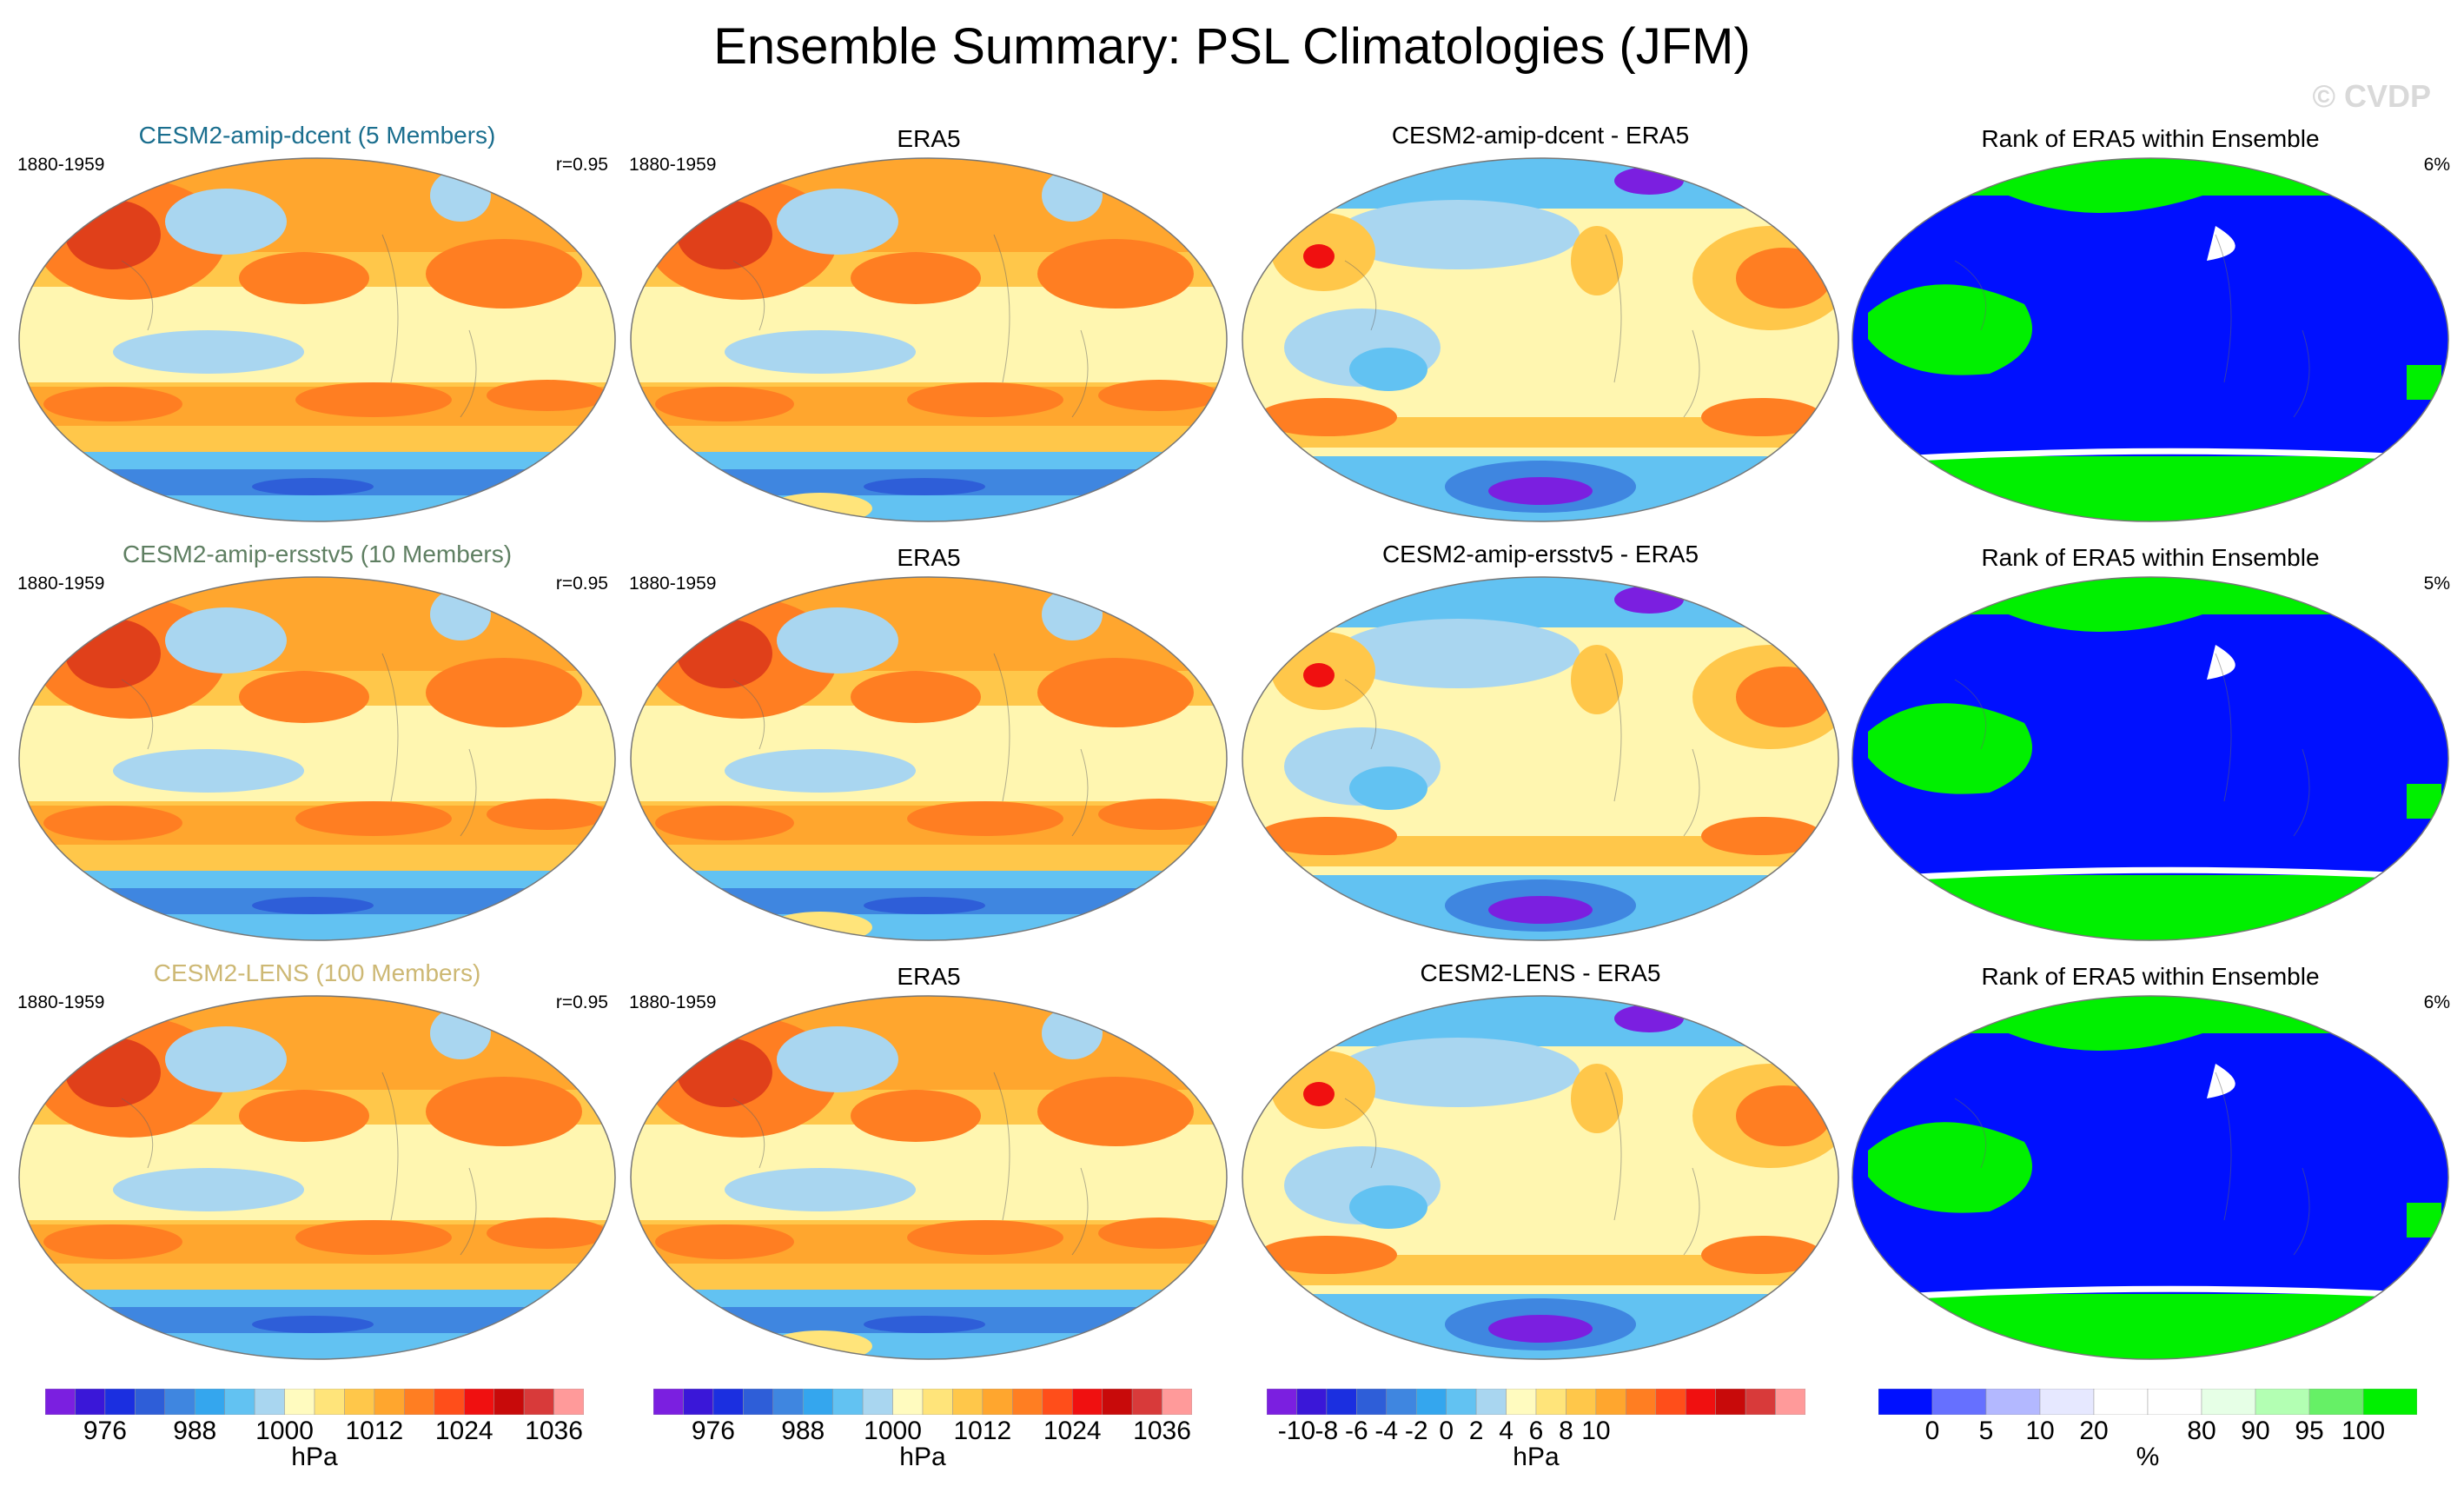 The height and width of the screenshot is (1493, 2464). What do you see at coordinates (1536, 1431) in the screenshot?
I see `colorbar-3-tick-9: 6` at bounding box center [1536, 1431].